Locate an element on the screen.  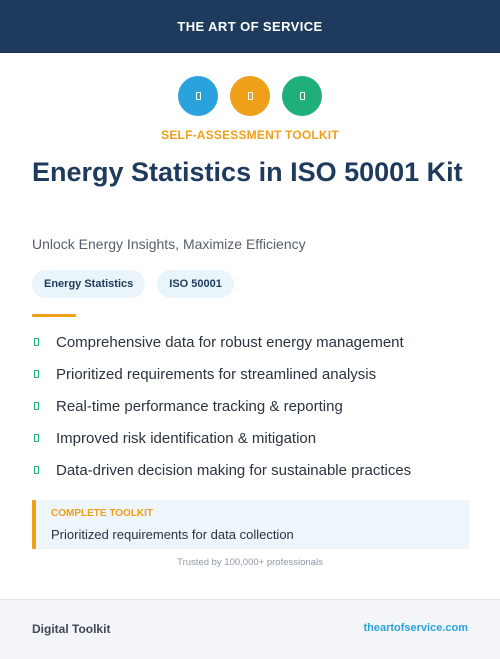
file-icon-blue is located at coordinates (198, 96).